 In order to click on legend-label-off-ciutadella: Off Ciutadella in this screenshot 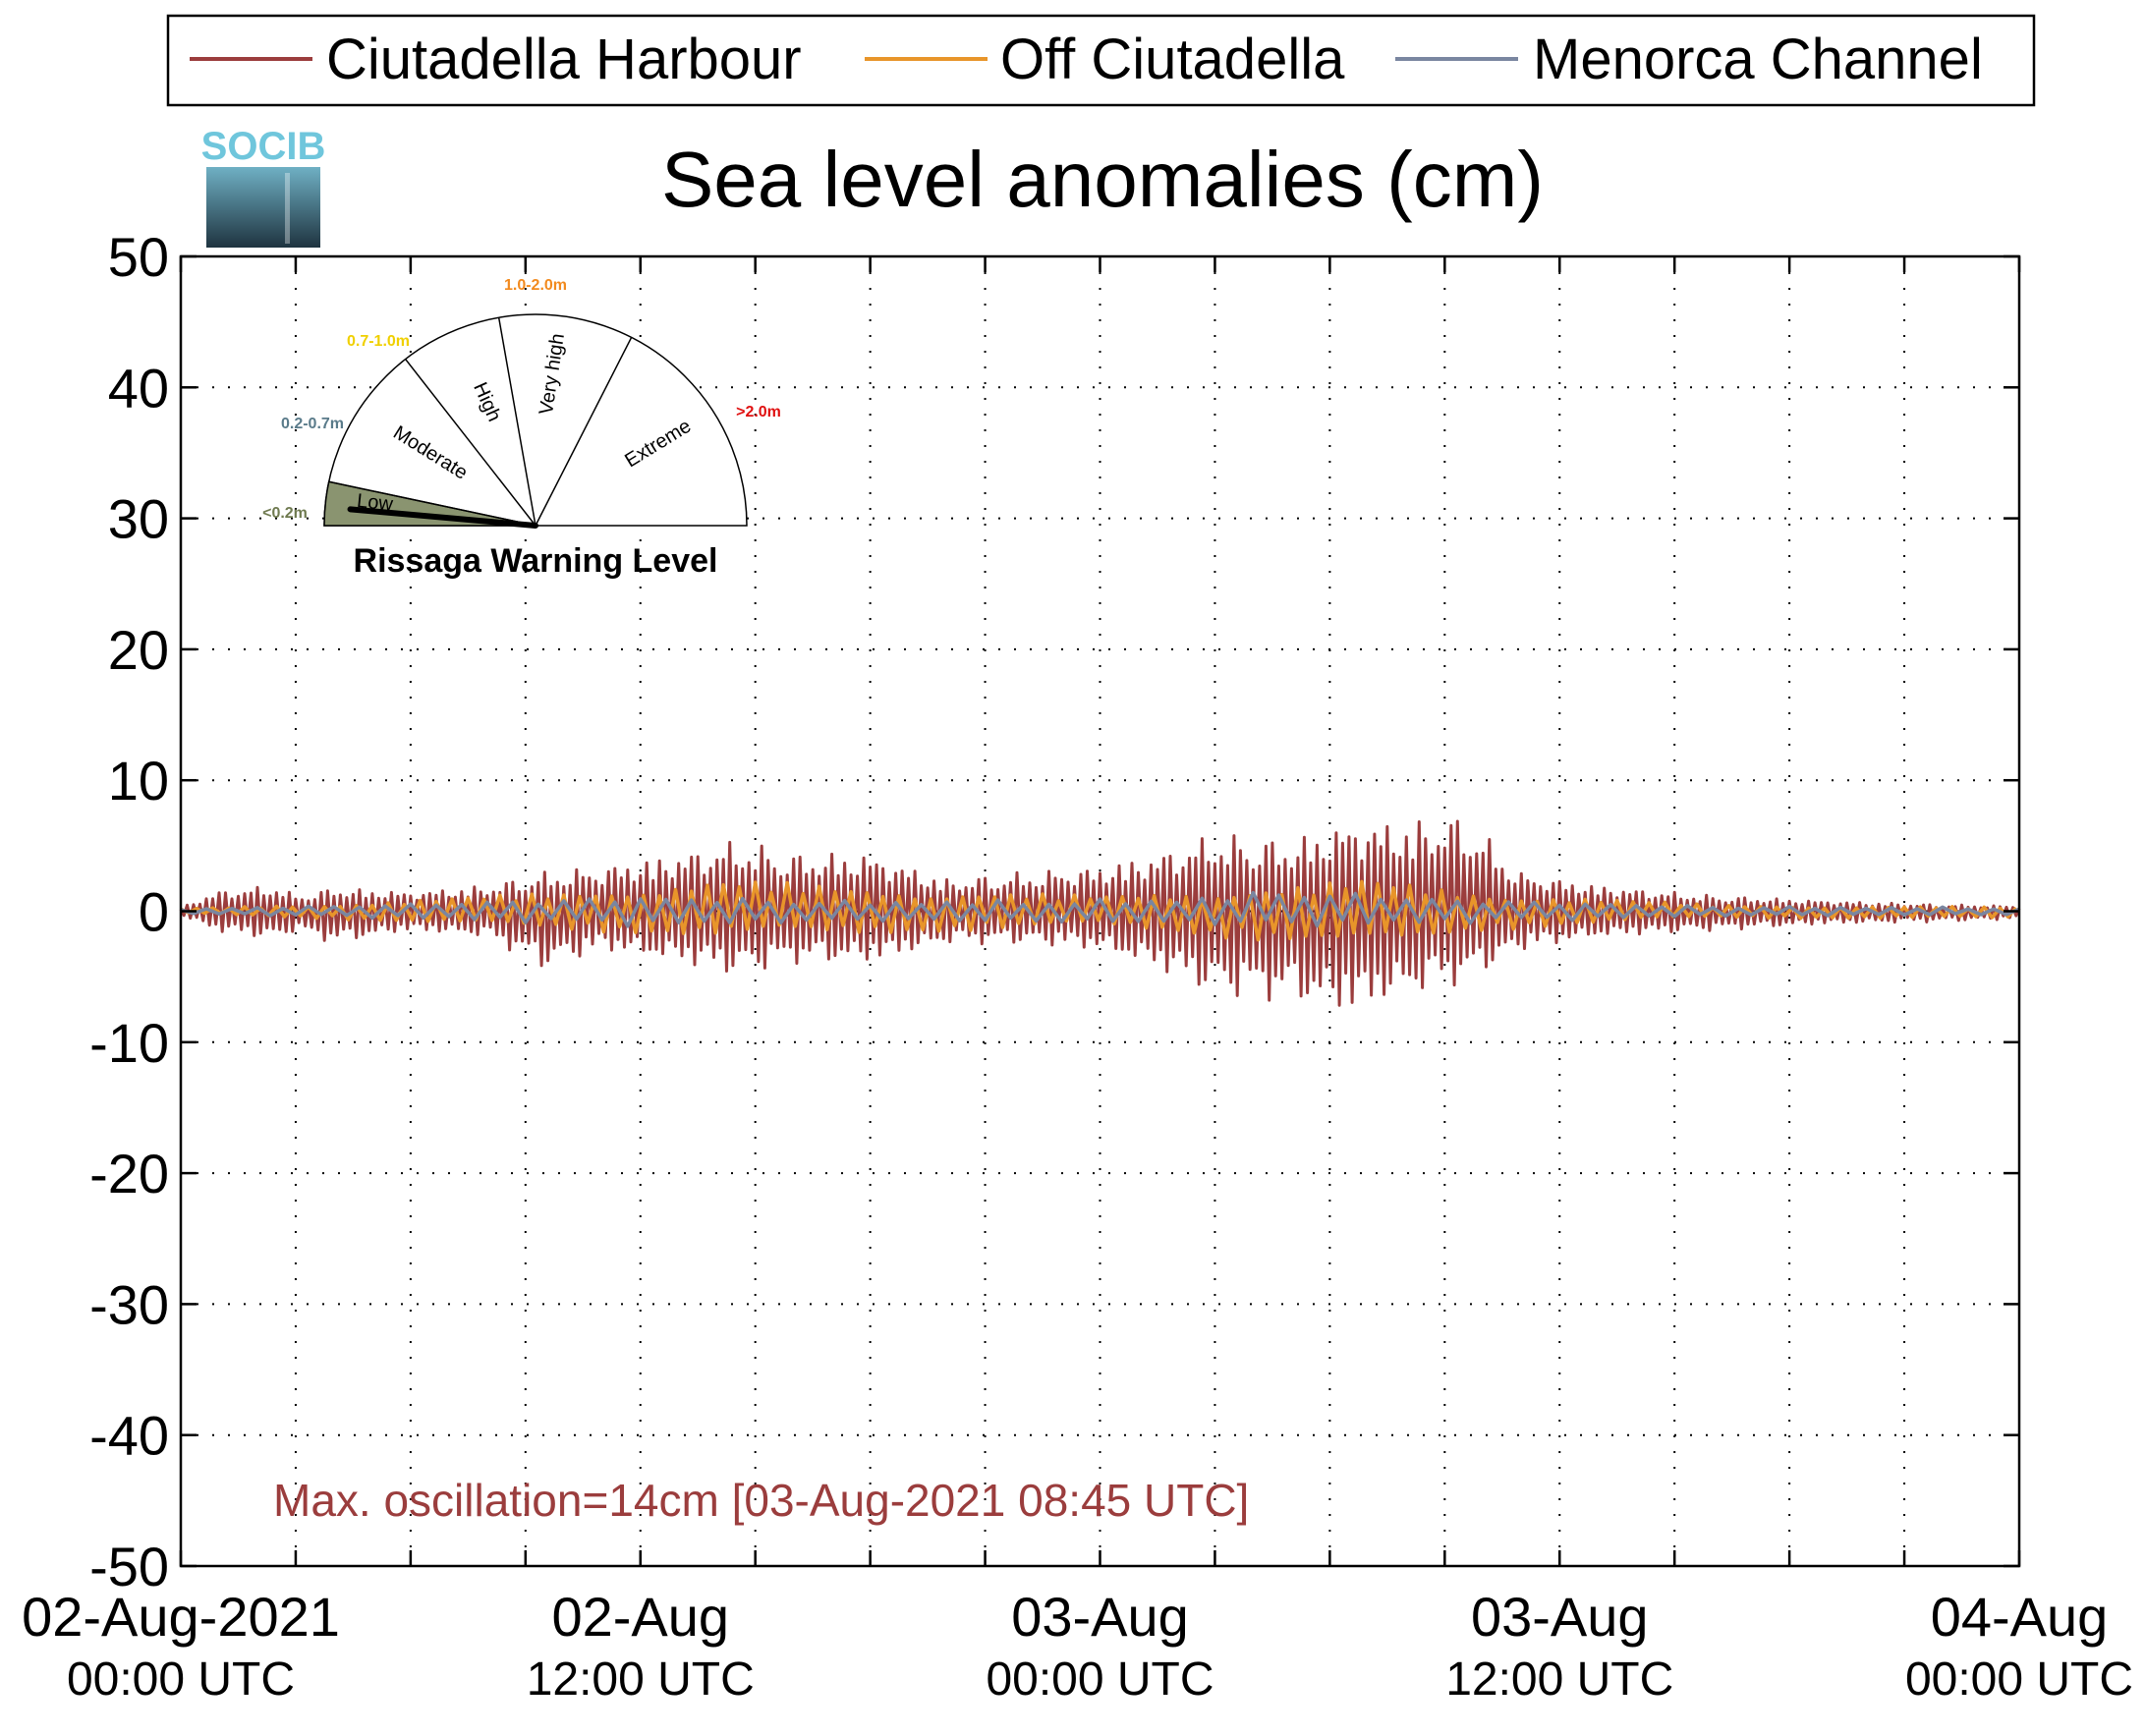, I will do `click(1172, 59)`.